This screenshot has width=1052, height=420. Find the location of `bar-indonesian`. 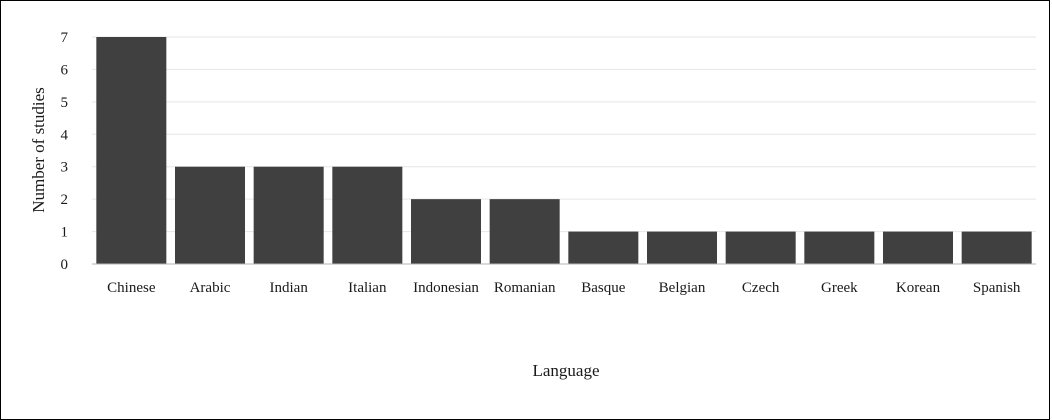

bar-indonesian is located at coordinates (446, 231).